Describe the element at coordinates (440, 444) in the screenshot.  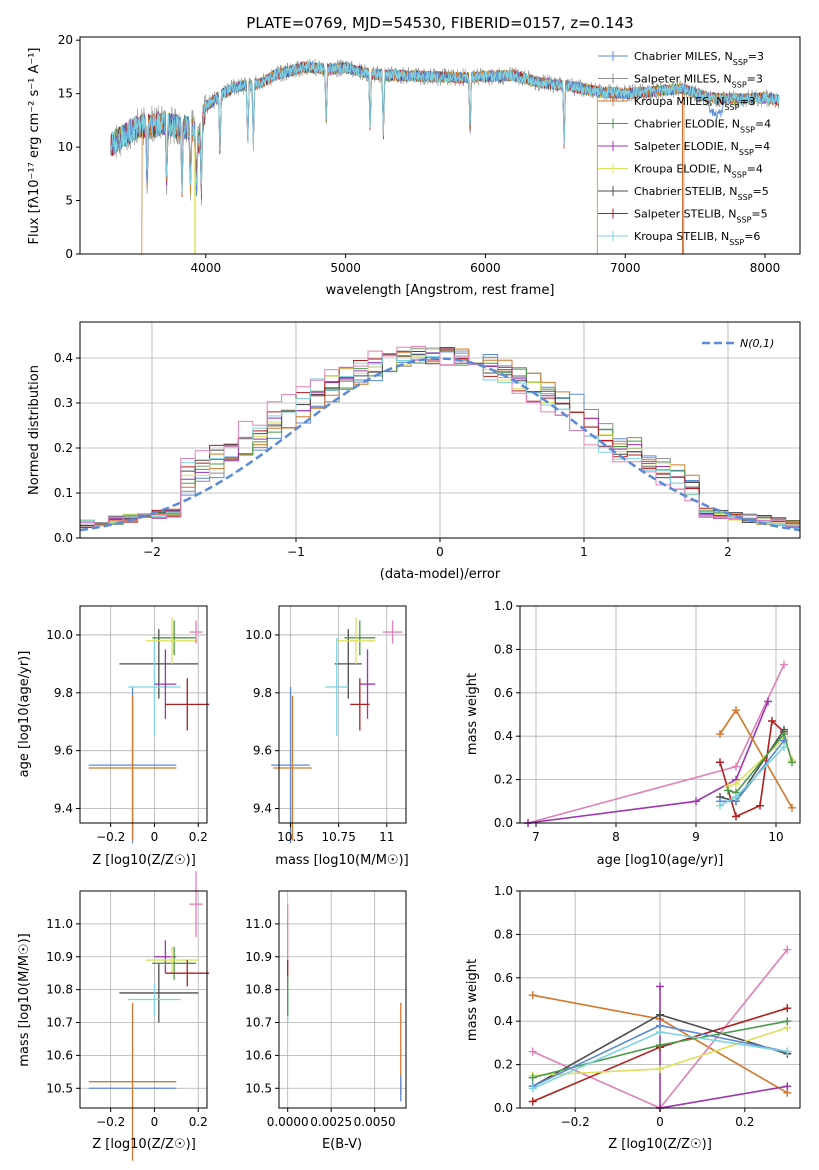
I see `normal-curve` at that location.